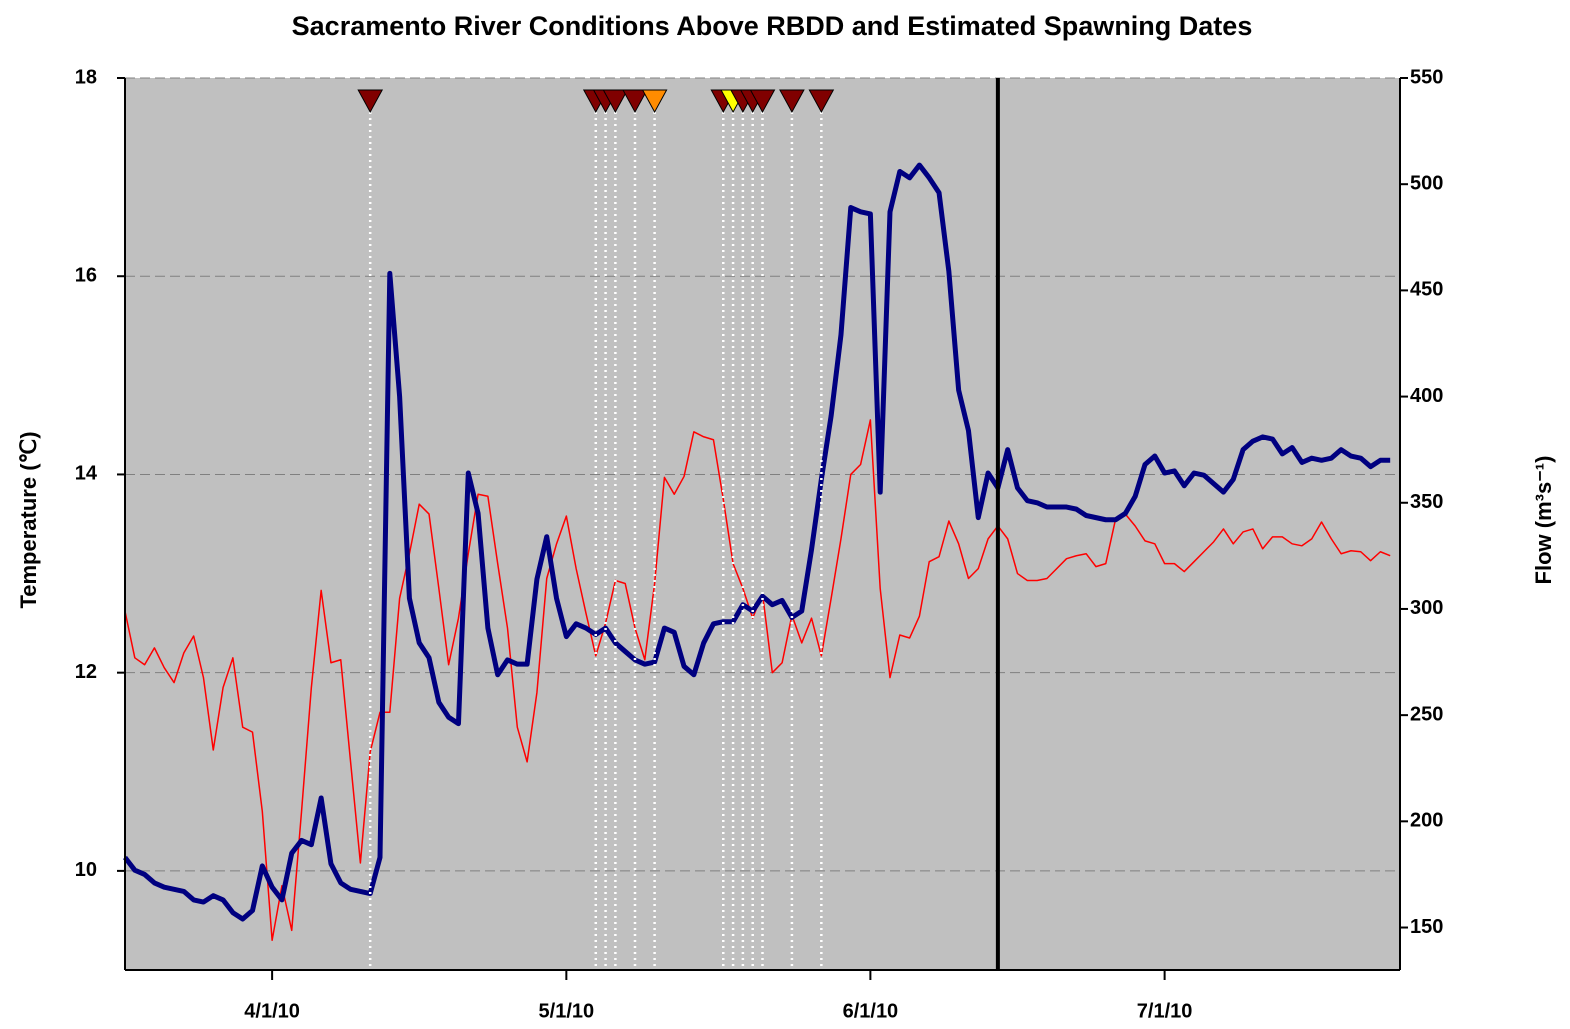 The width and height of the screenshot is (1570, 1029). What do you see at coordinates (86, 672) in the screenshot?
I see `y-tick-label: 12` at bounding box center [86, 672].